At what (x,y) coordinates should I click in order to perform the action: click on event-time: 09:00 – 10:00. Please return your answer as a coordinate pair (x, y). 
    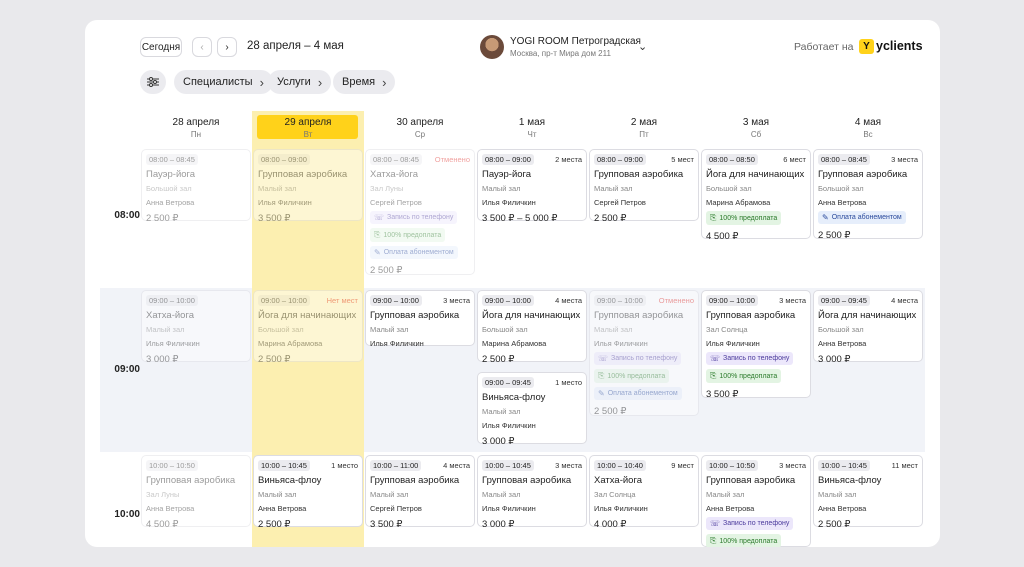
    Looking at the image, I should click on (620, 300).